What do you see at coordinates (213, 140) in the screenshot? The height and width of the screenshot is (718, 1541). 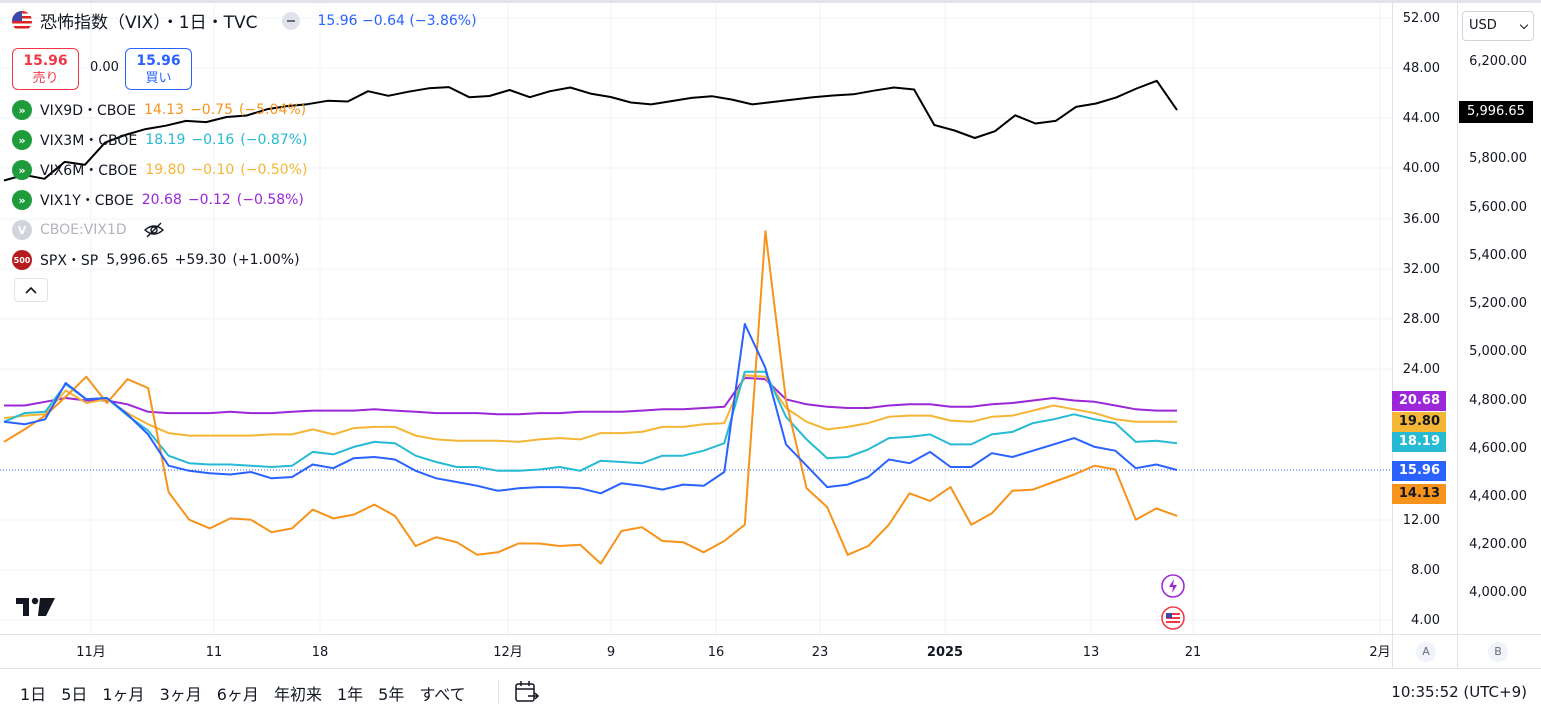 I see `legend-change: −0.16` at bounding box center [213, 140].